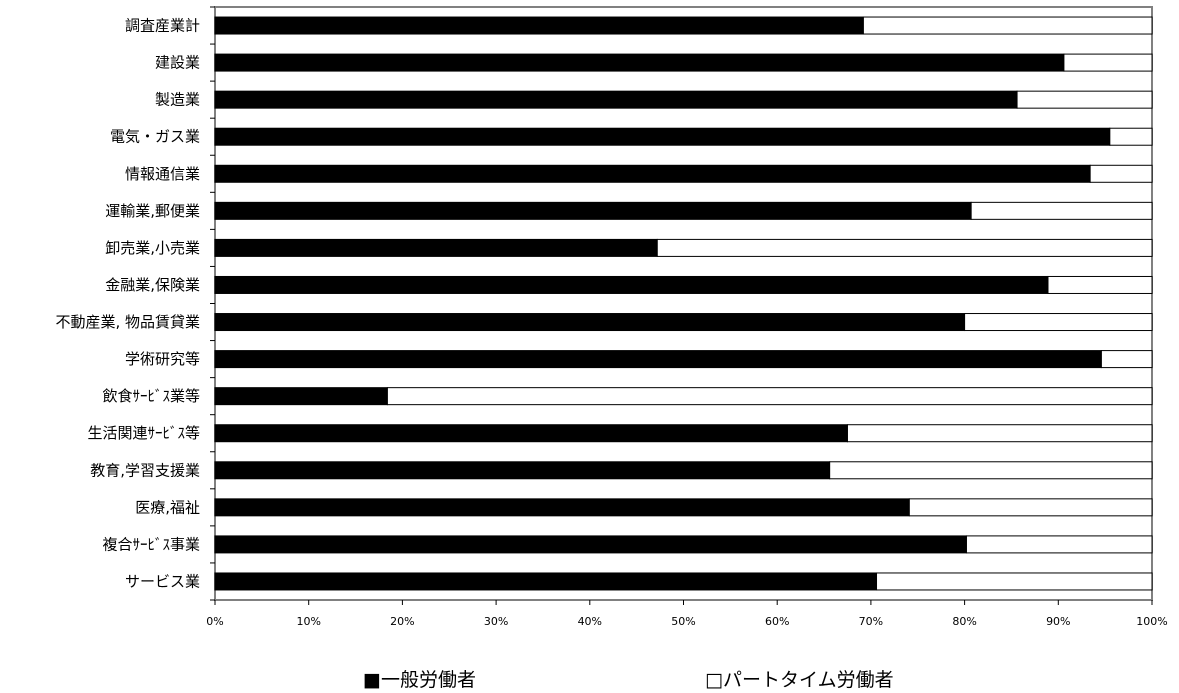  What do you see at coordinates (143, 433) in the screenshot?
I see `category-label: 生活関連ｻｰﾋﾞｽ等` at bounding box center [143, 433].